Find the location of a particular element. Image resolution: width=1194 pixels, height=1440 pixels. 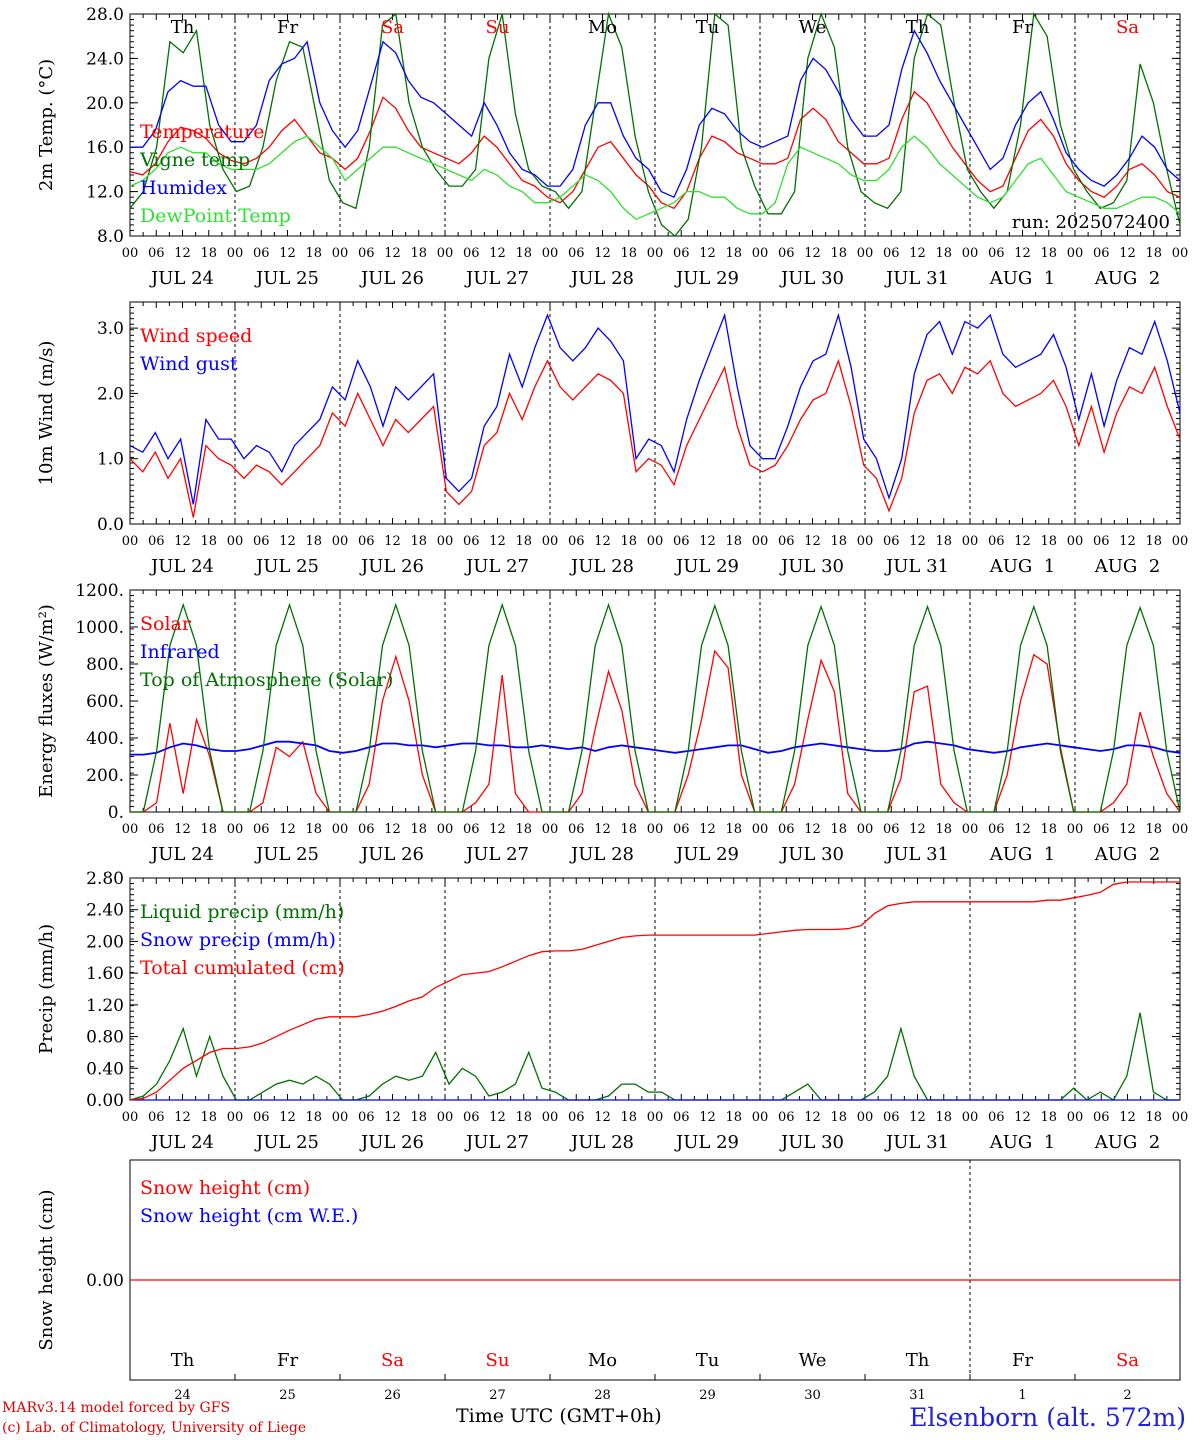

panel-5-legend-1: Snow height (cm) is located at coordinates (225, 1188).